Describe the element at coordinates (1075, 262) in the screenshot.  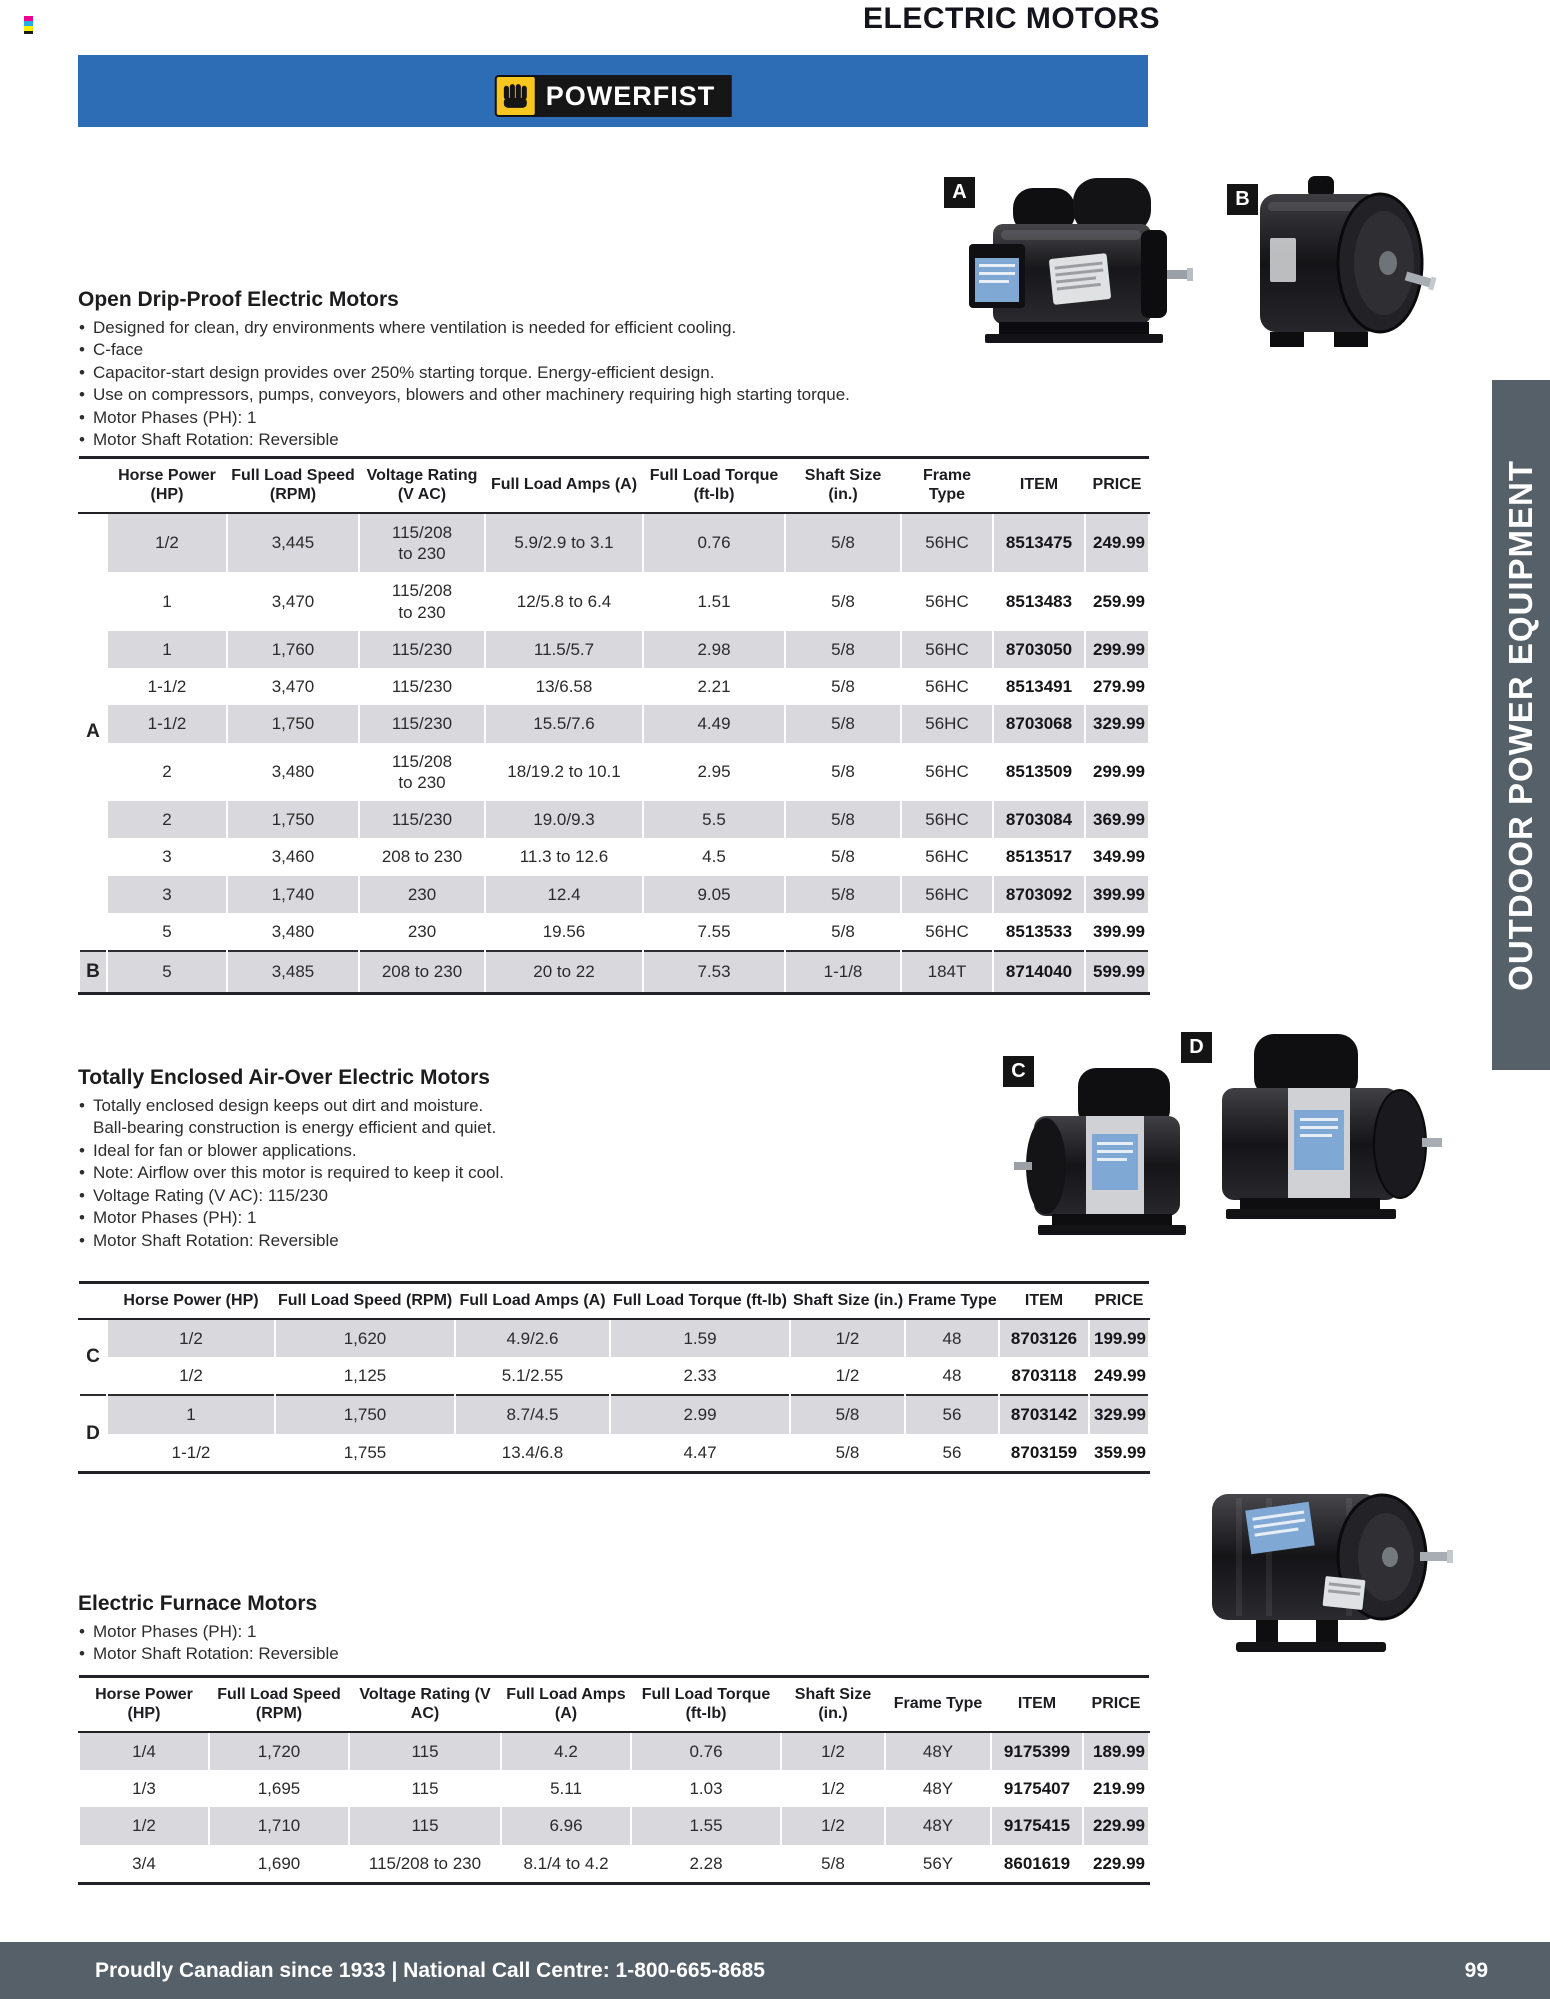
I see `motor-photo-a` at that location.